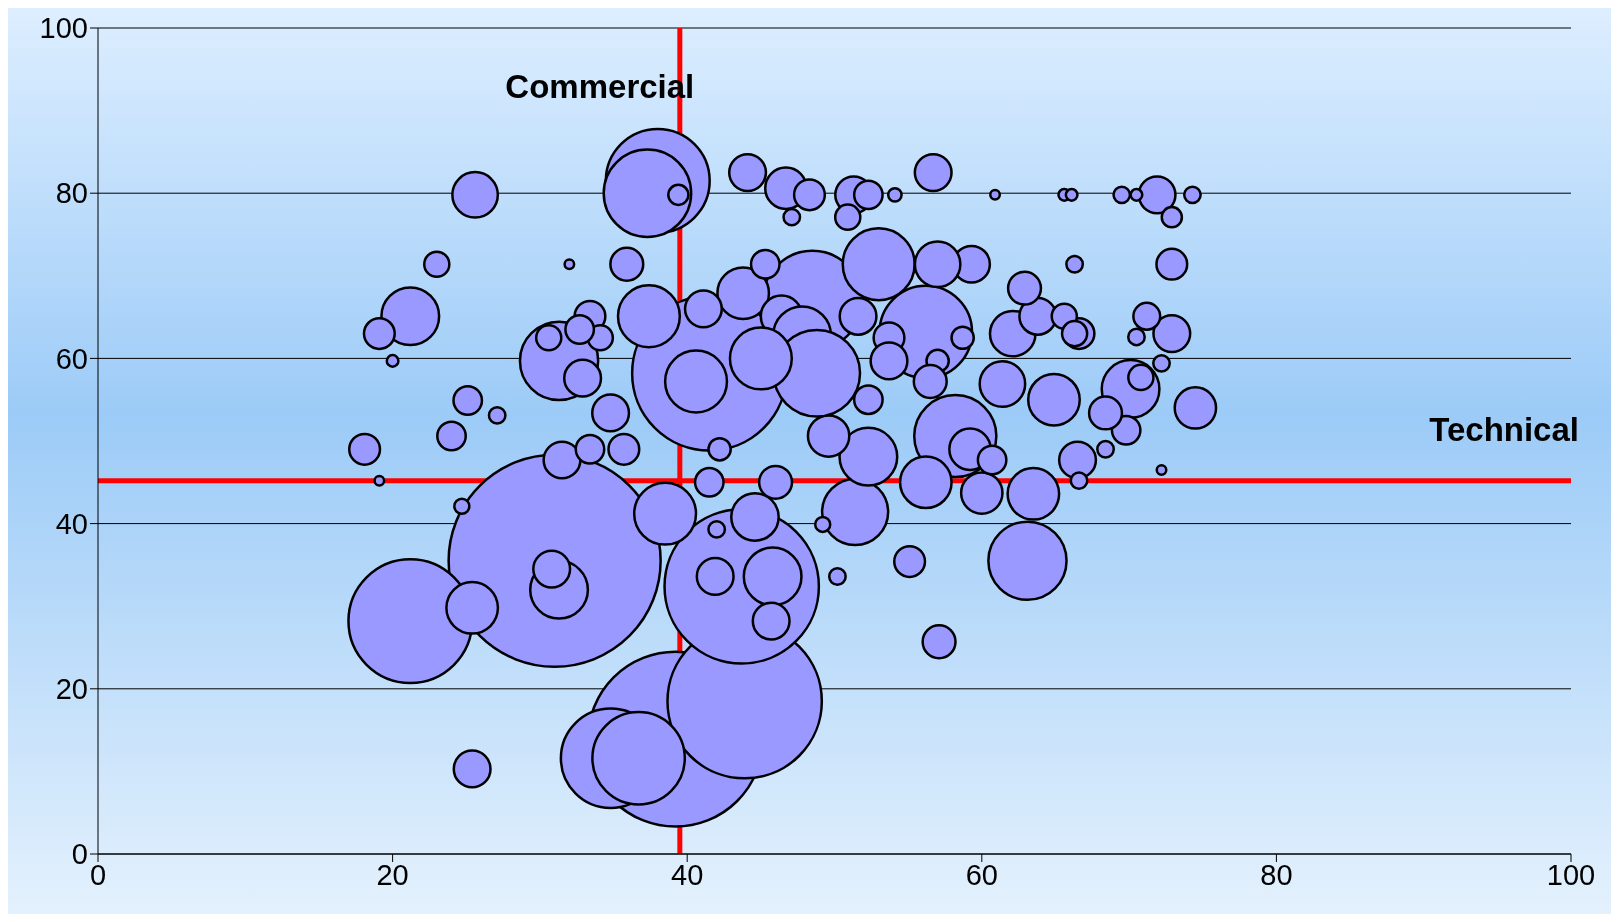  I want to click on x-tick-label: 40, so click(687, 874).